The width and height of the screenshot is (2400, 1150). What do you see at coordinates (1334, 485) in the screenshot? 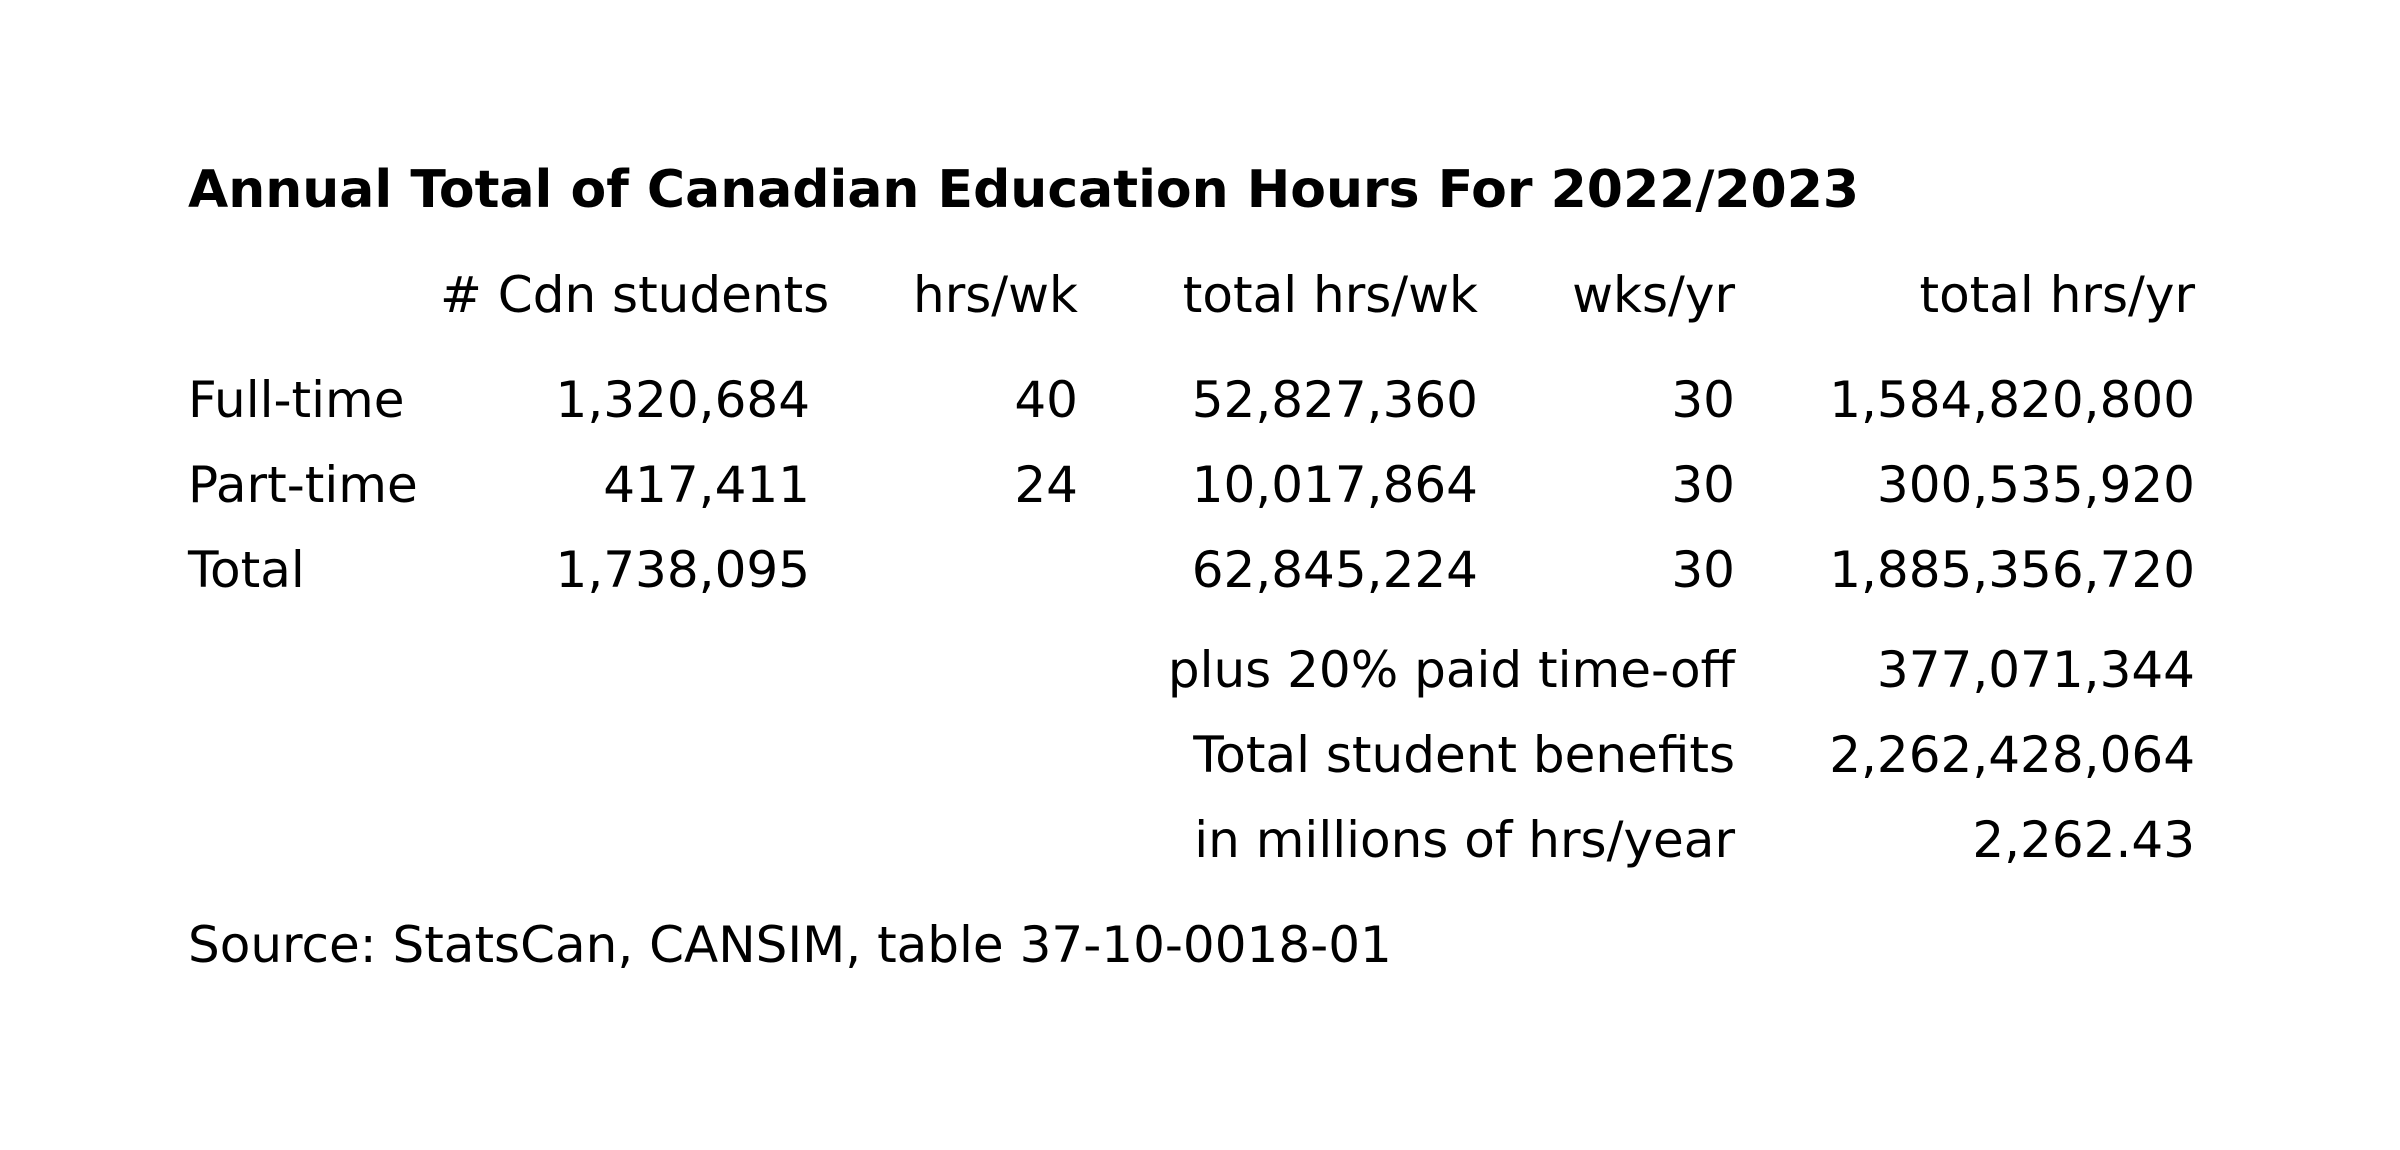
I see `cell-total-hrs-per-wk: 10,017,864` at bounding box center [1334, 485].